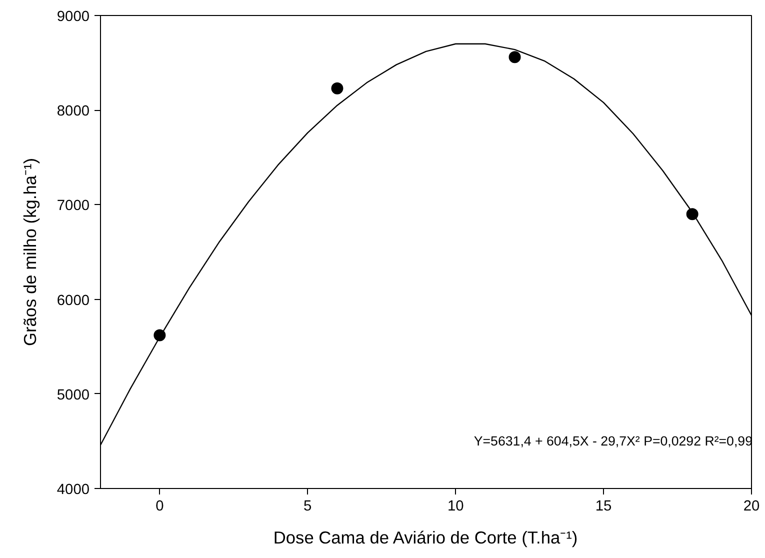 The height and width of the screenshot is (558, 765). I want to click on x-tick-label: 15, so click(603, 506).